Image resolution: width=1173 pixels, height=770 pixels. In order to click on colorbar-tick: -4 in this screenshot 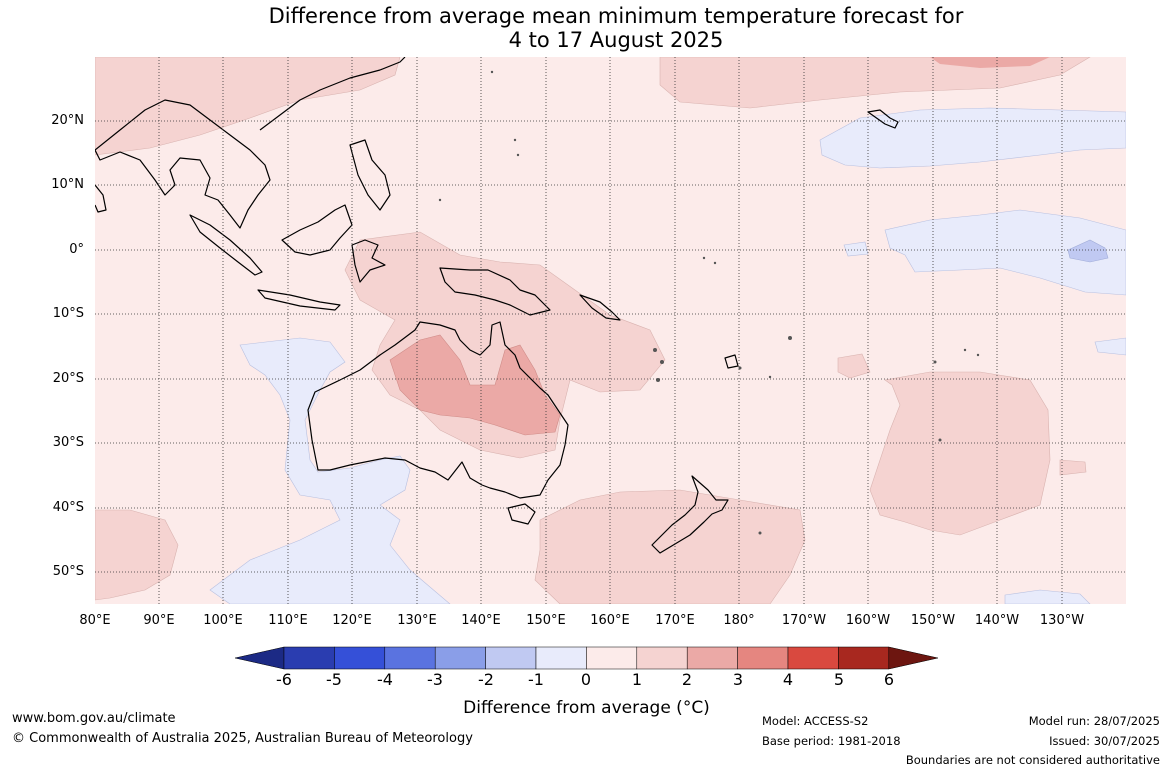, I will do `click(385, 679)`.